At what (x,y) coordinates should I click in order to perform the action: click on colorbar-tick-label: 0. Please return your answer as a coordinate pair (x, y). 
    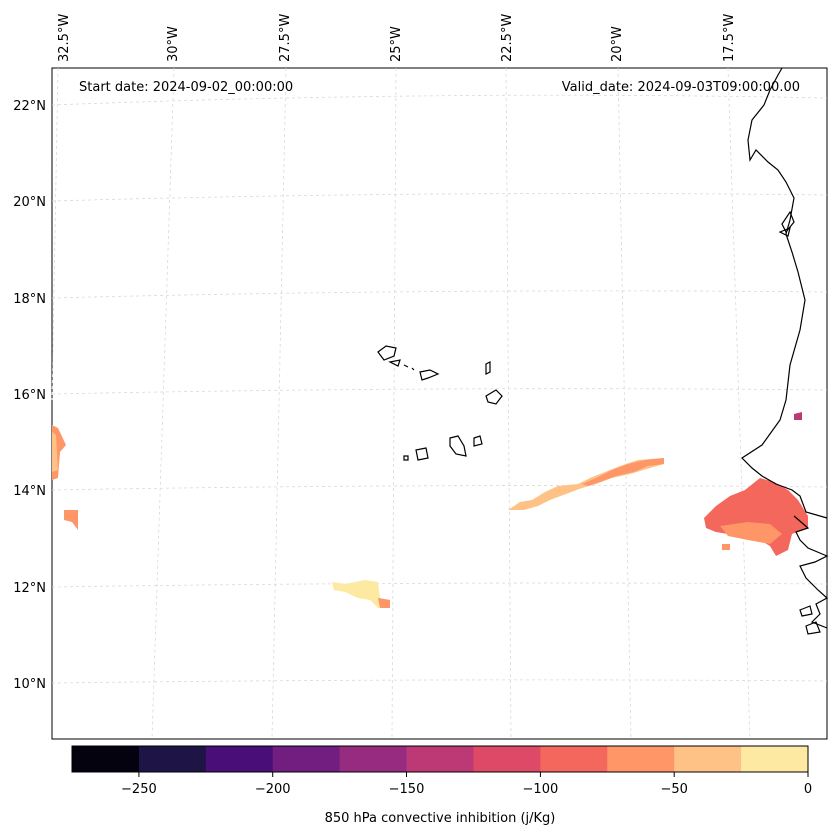
    Looking at the image, I should click on (808, 789).